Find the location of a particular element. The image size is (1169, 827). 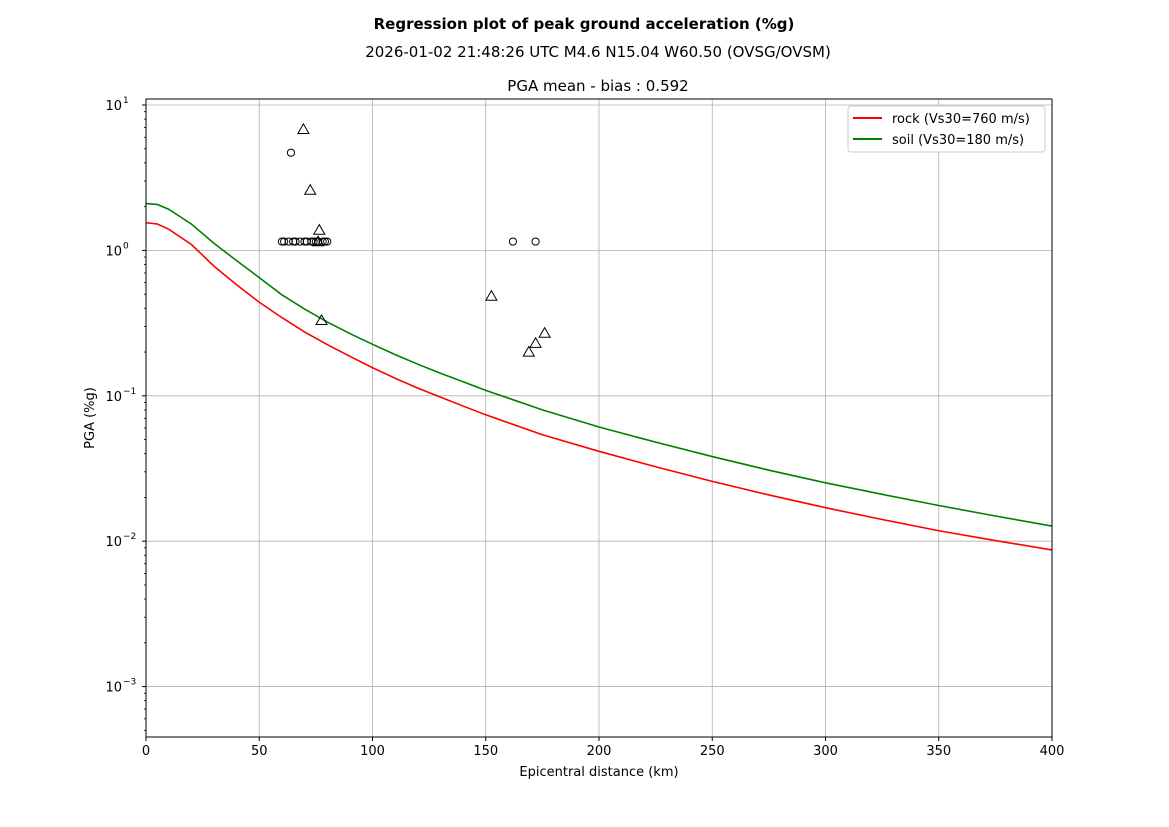

y-tick-exponent: 1 is located at coordinates (126, 101).